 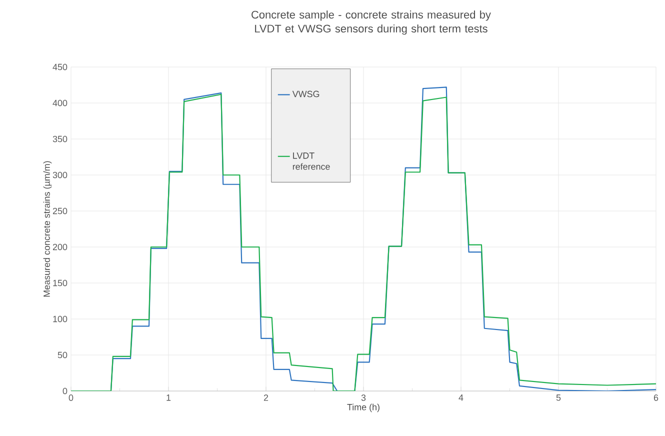 What do you see at coordinates (168, 397) in the screenshot?
I see `x-tick-label: 1` at bounding box center [168, 397].